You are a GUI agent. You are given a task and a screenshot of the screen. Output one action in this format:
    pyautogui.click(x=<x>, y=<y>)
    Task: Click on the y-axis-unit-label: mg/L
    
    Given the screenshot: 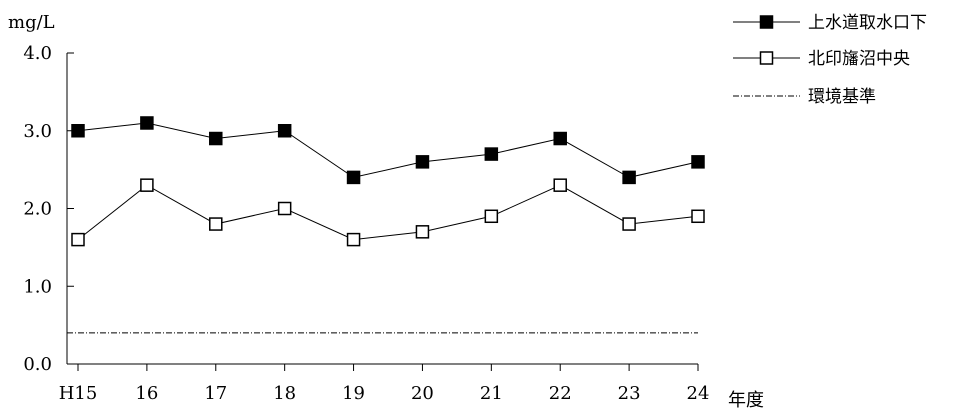 What is the action you would take?
    pyautogui.click(x=31, y=22)
    